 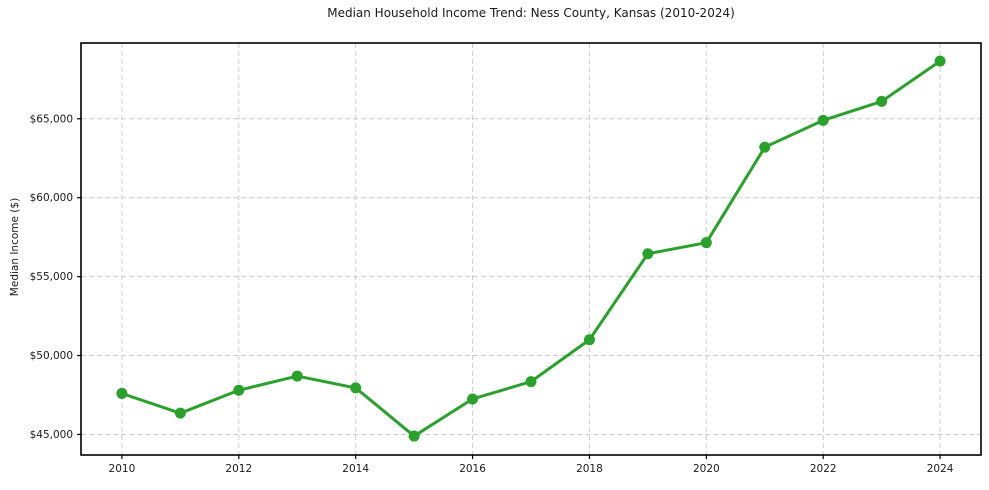 I want to click on data-point-2022, so click(x=823, y=120).